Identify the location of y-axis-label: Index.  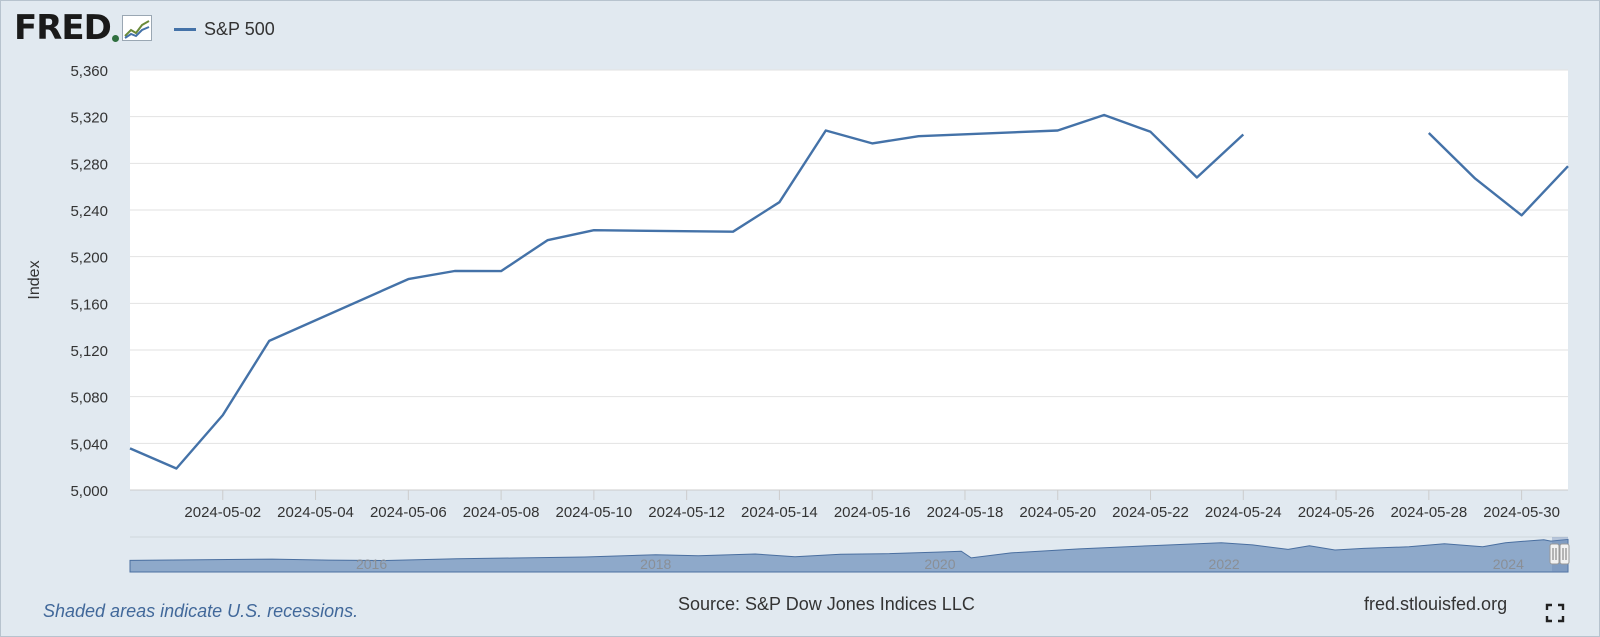
(34, 279).